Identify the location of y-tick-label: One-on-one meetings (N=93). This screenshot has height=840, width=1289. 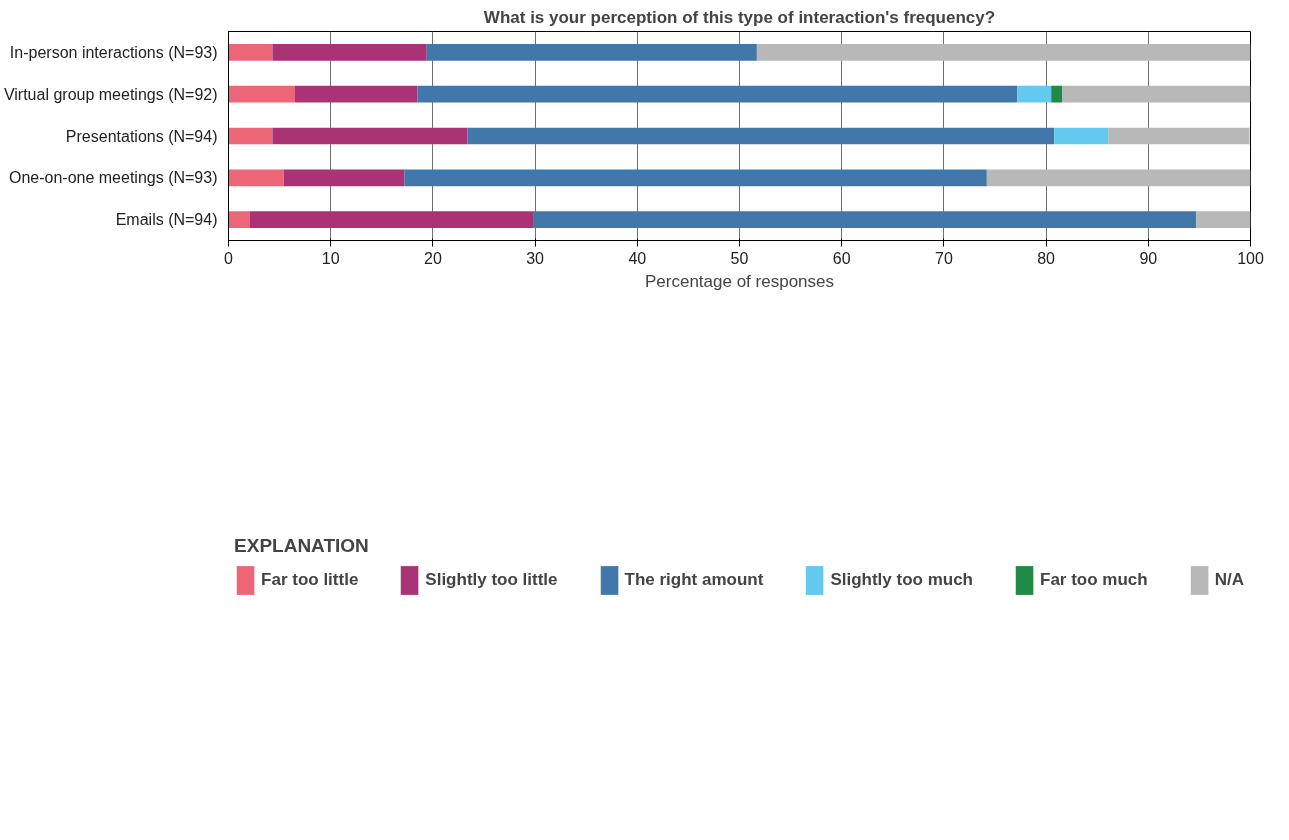
(113, 178).